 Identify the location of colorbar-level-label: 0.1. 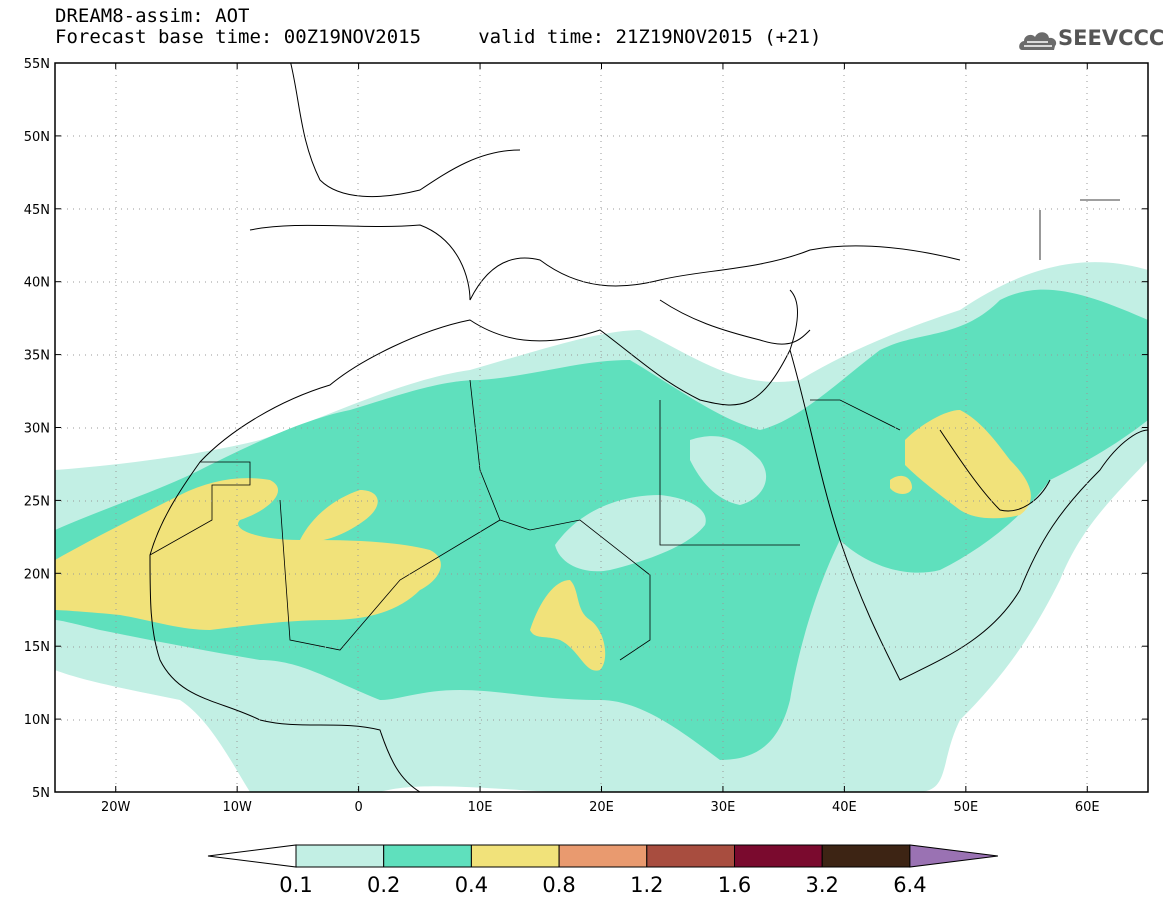
(295, 885).